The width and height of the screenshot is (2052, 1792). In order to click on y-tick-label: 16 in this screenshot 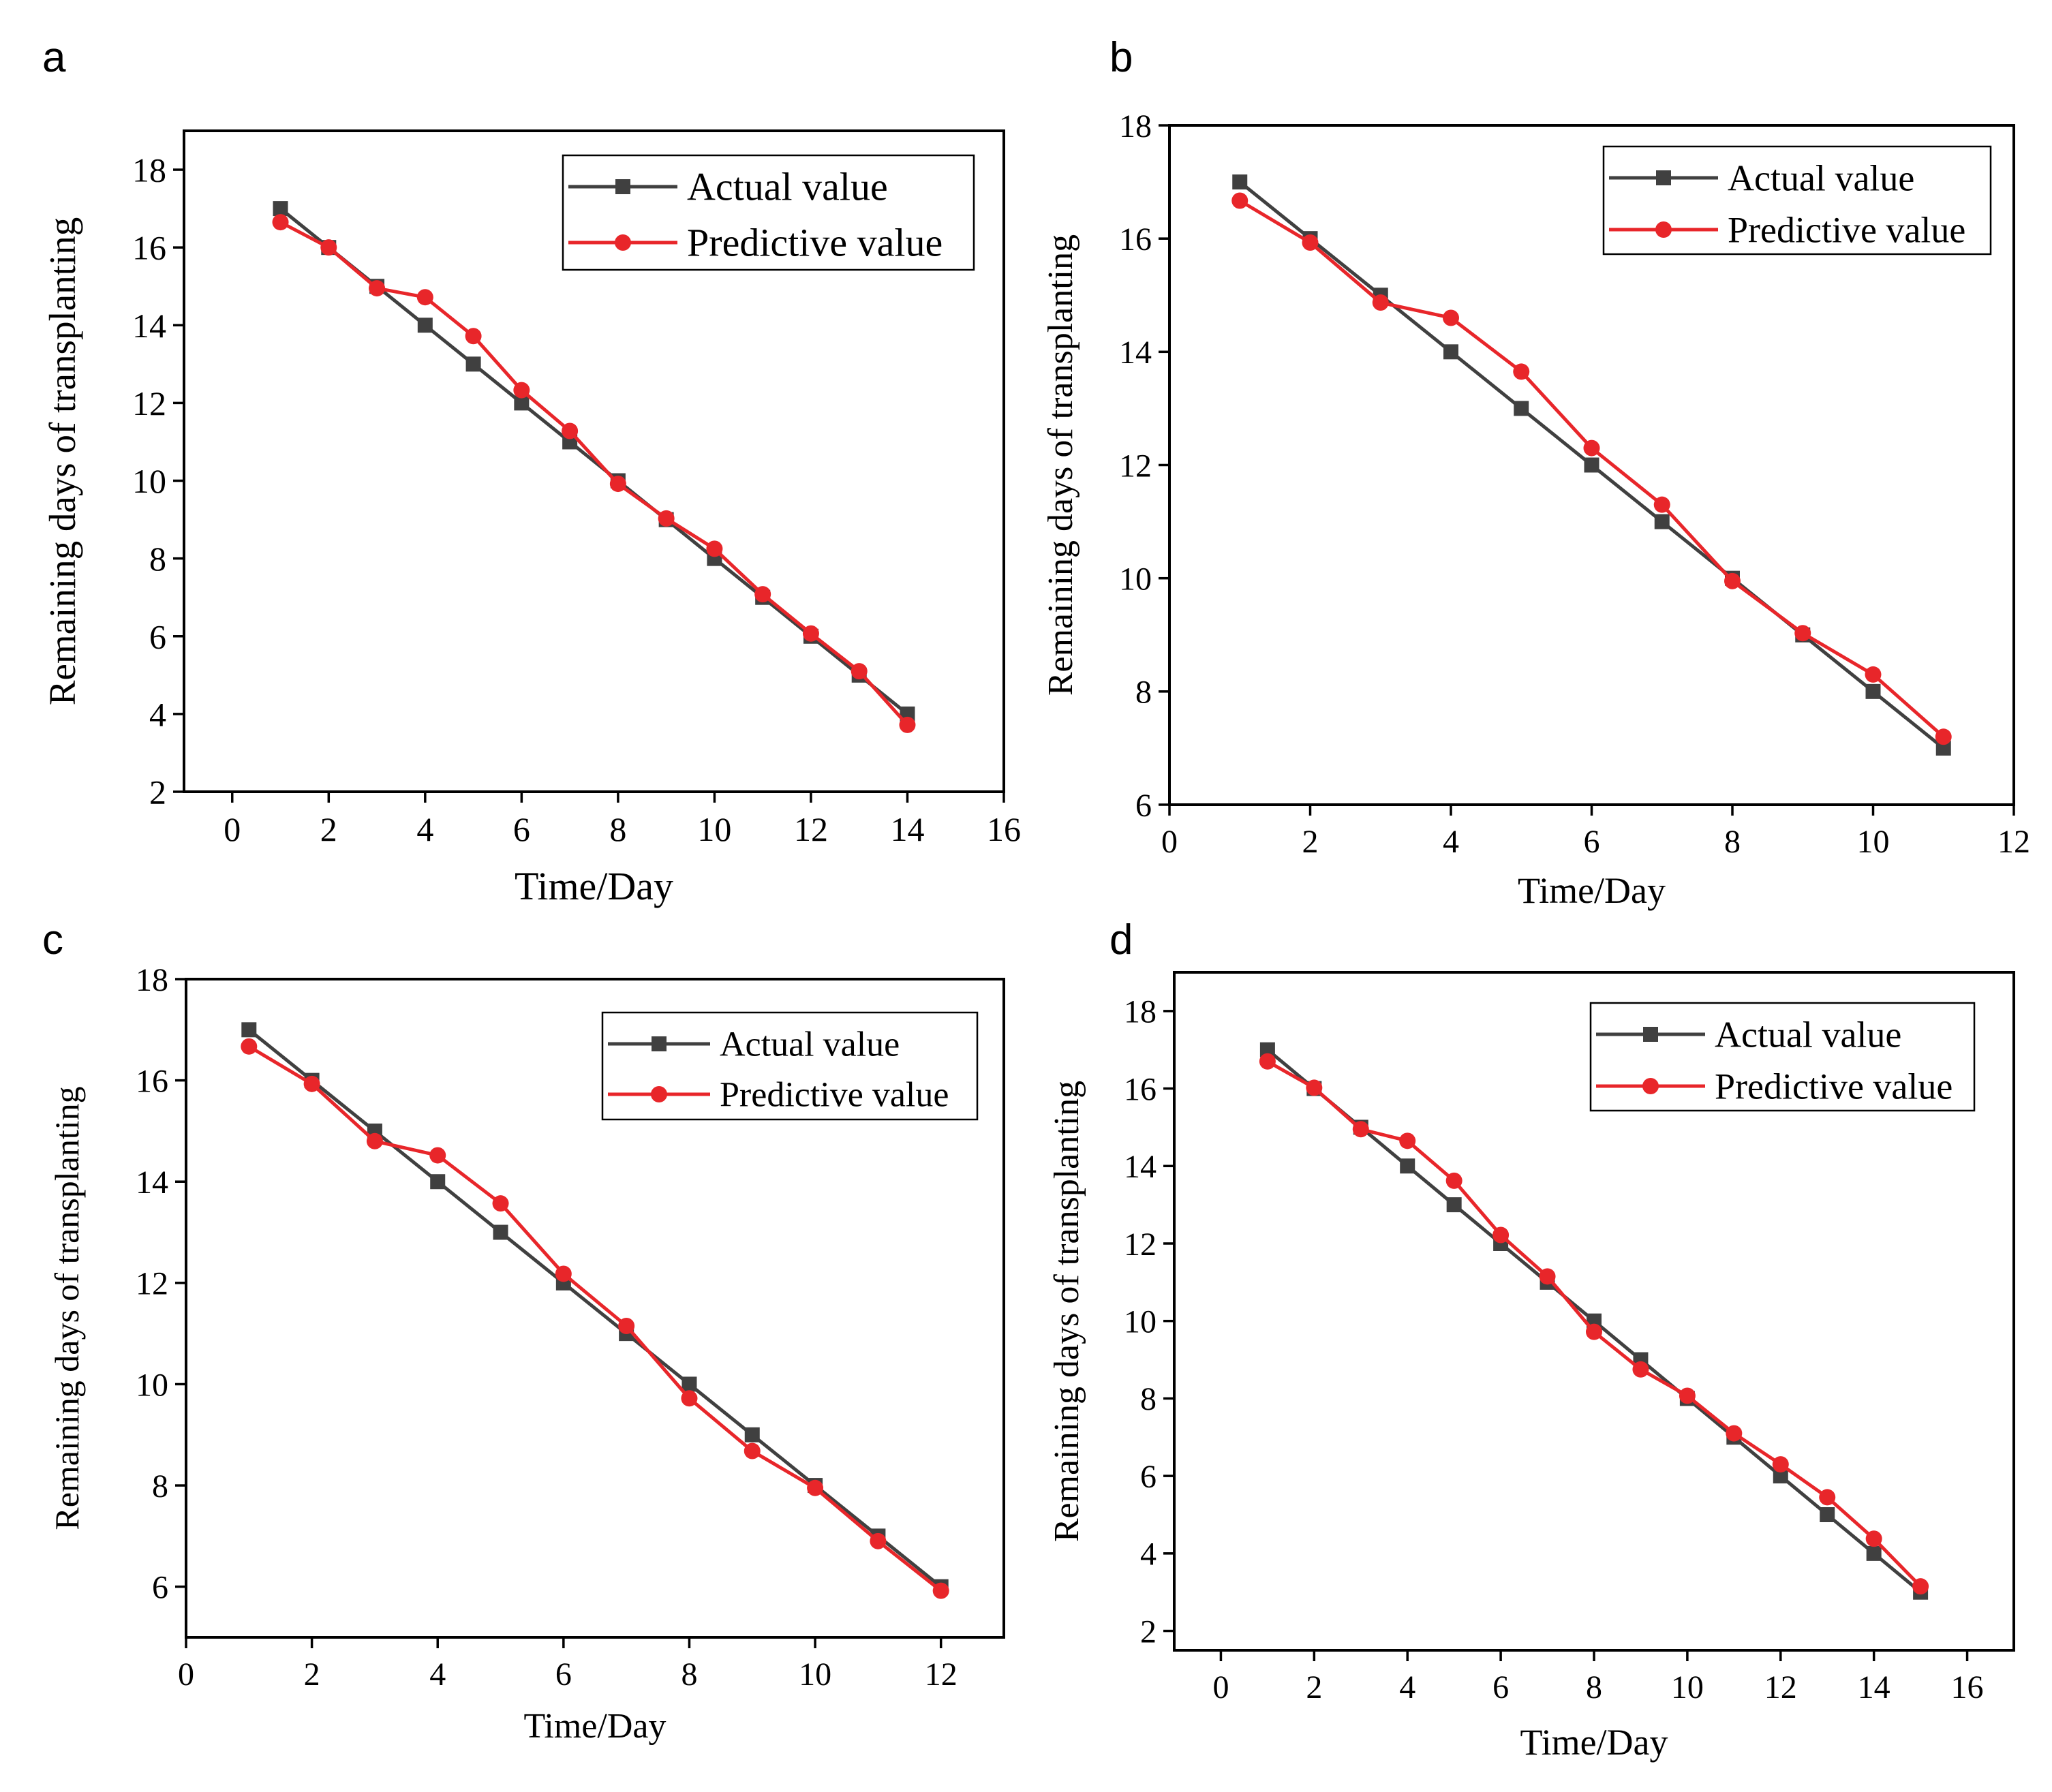, I will do `click(1135, 239)`.